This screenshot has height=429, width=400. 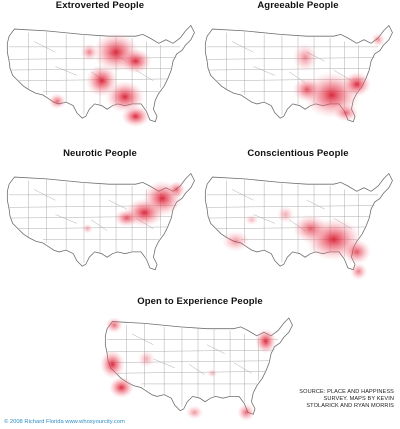 I want to click on map-title: Conscientious People, so click(x=298, y=153).